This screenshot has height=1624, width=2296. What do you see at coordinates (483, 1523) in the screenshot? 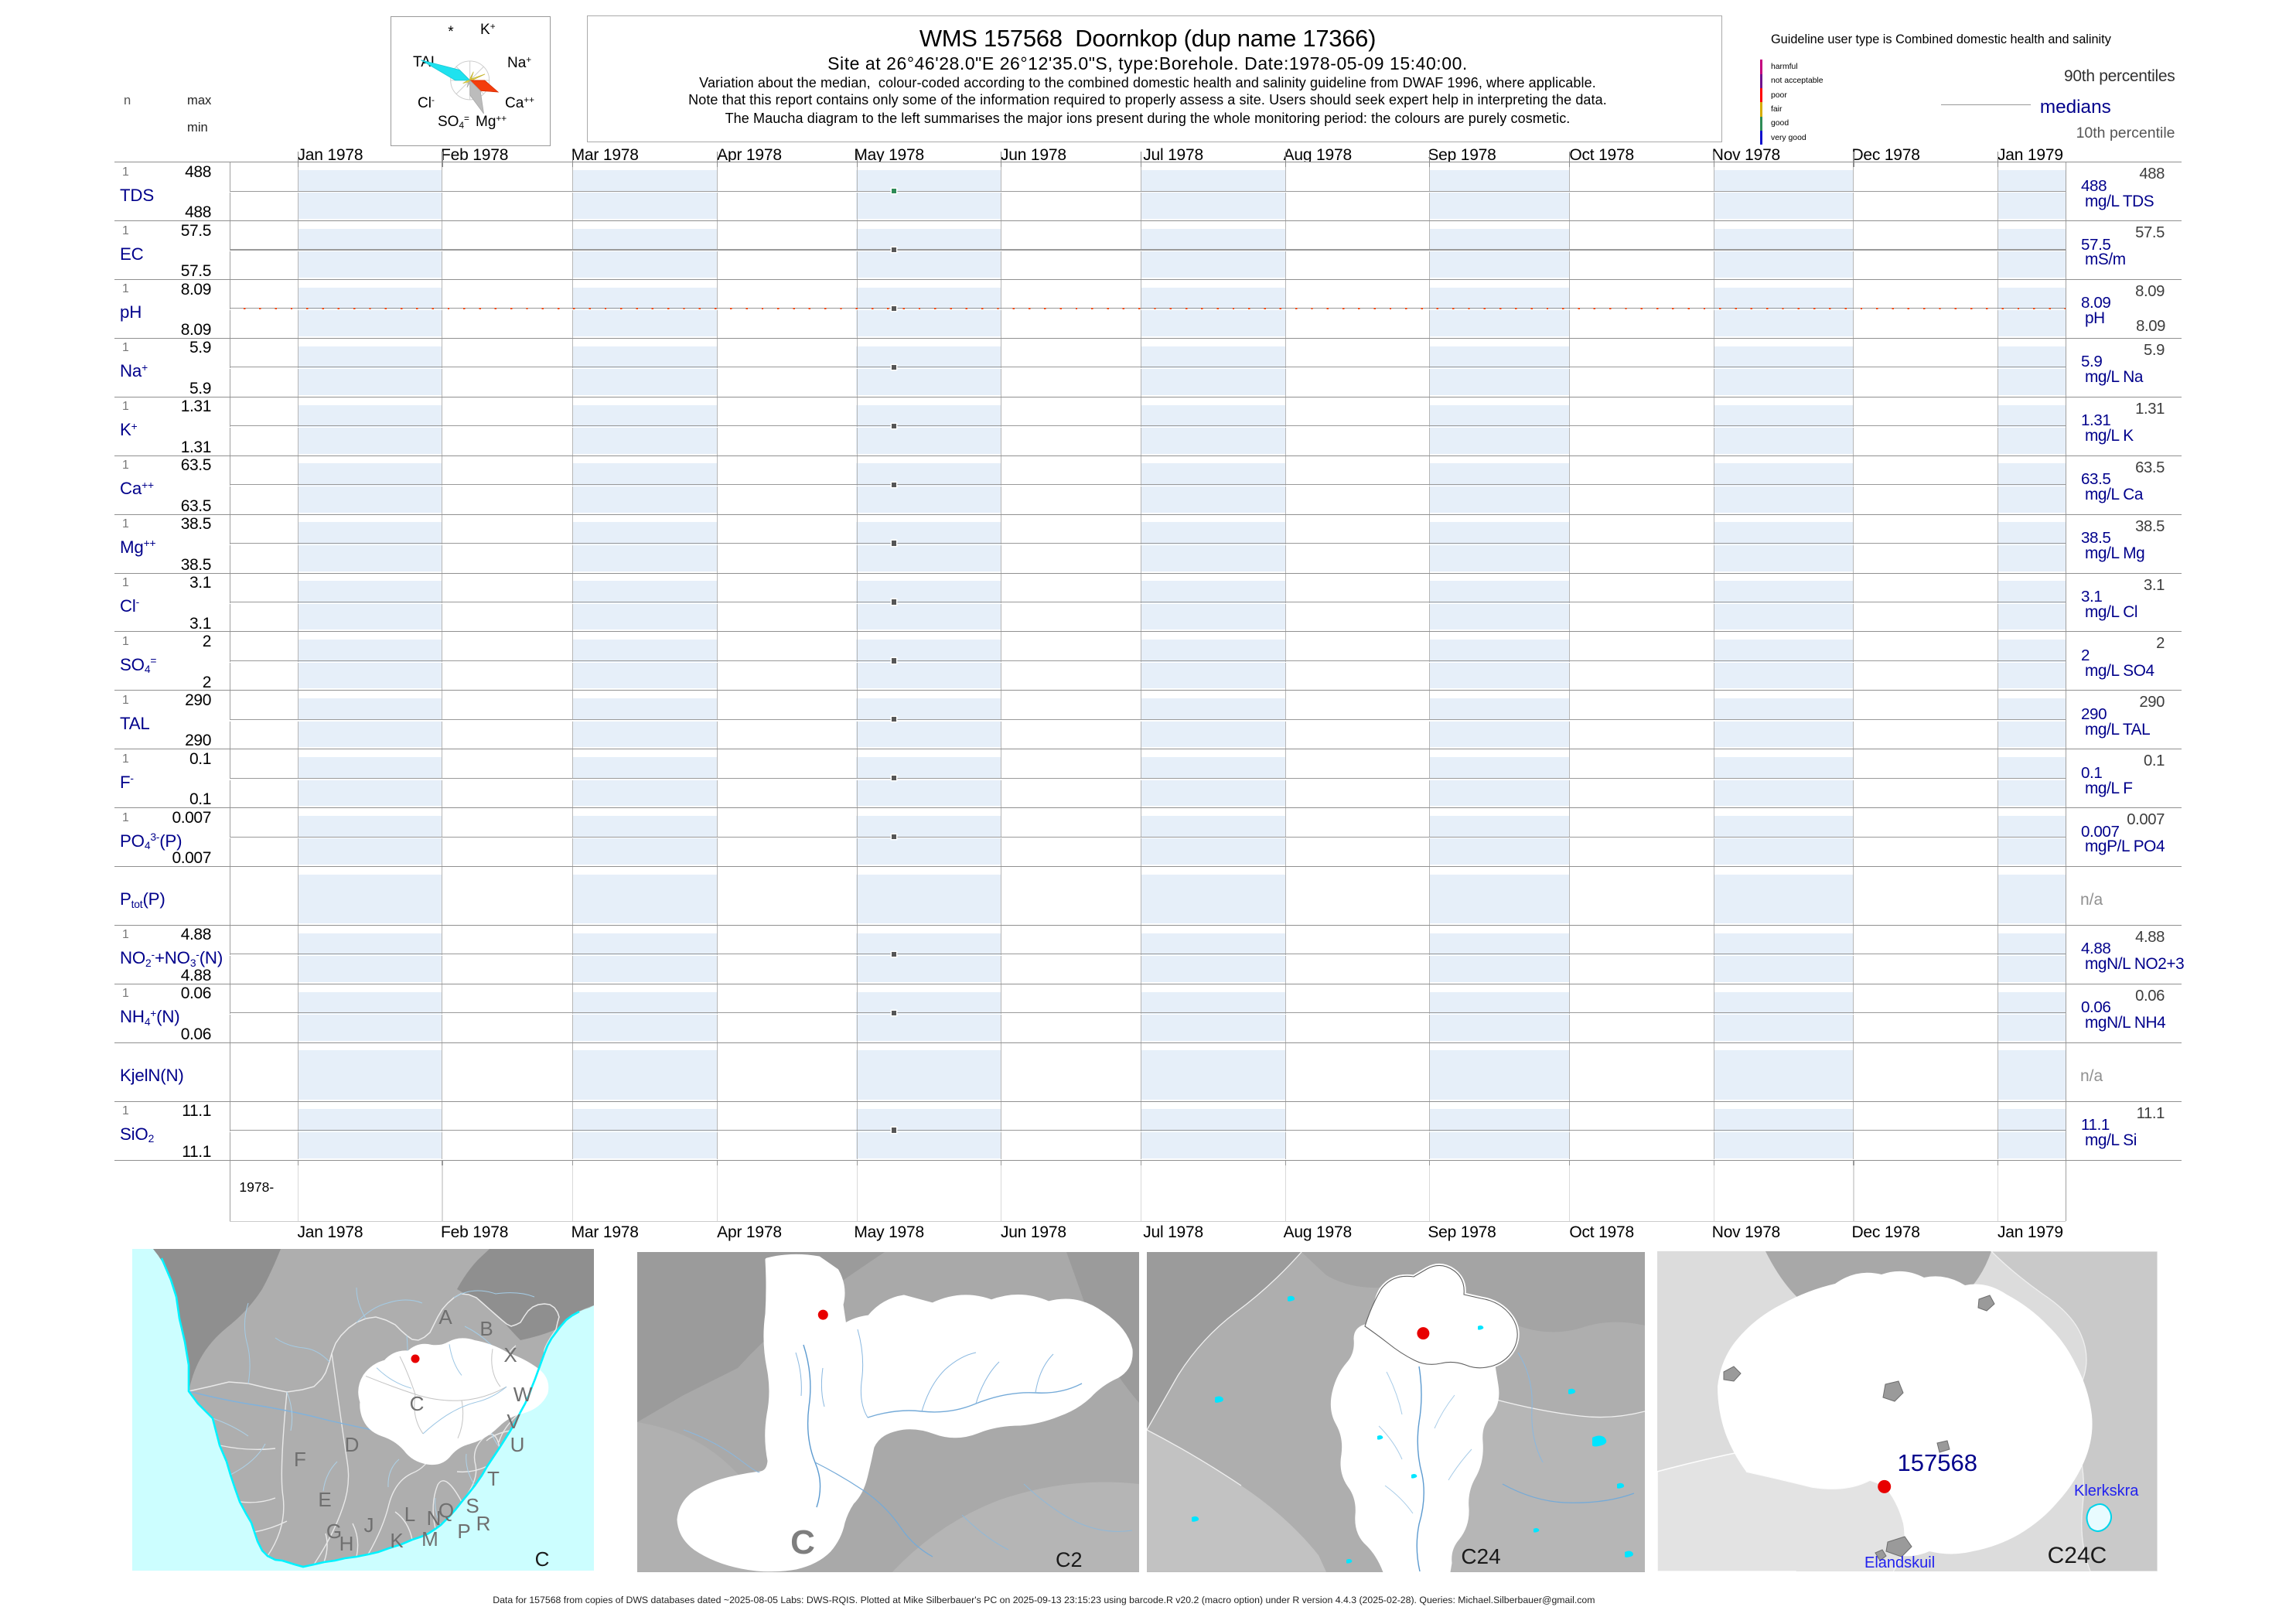
I see `svg-text: R` at bounding box center [483, 1523].